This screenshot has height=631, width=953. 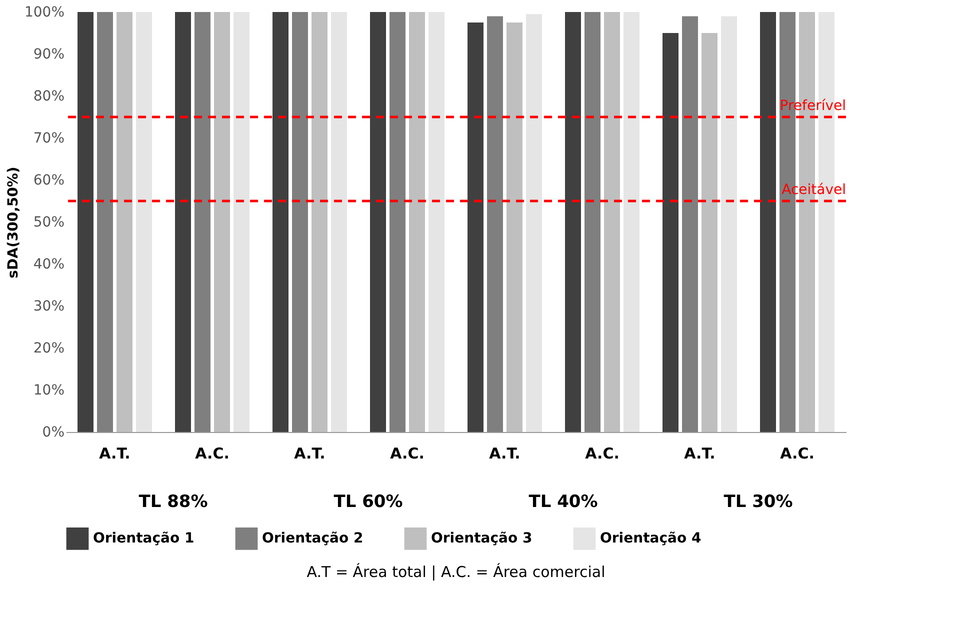 I want to click on legend-label: Orientação 3, so click(x=481, y=538).